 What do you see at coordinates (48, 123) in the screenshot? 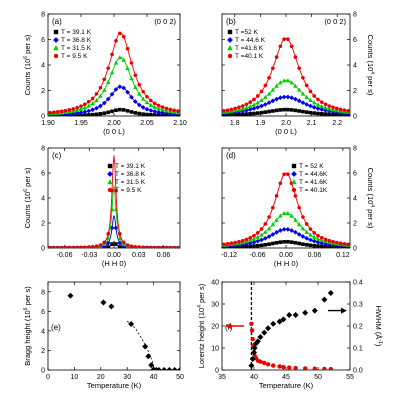
I see `x-tick-label: 1.90` at bounding box center [48, 123].